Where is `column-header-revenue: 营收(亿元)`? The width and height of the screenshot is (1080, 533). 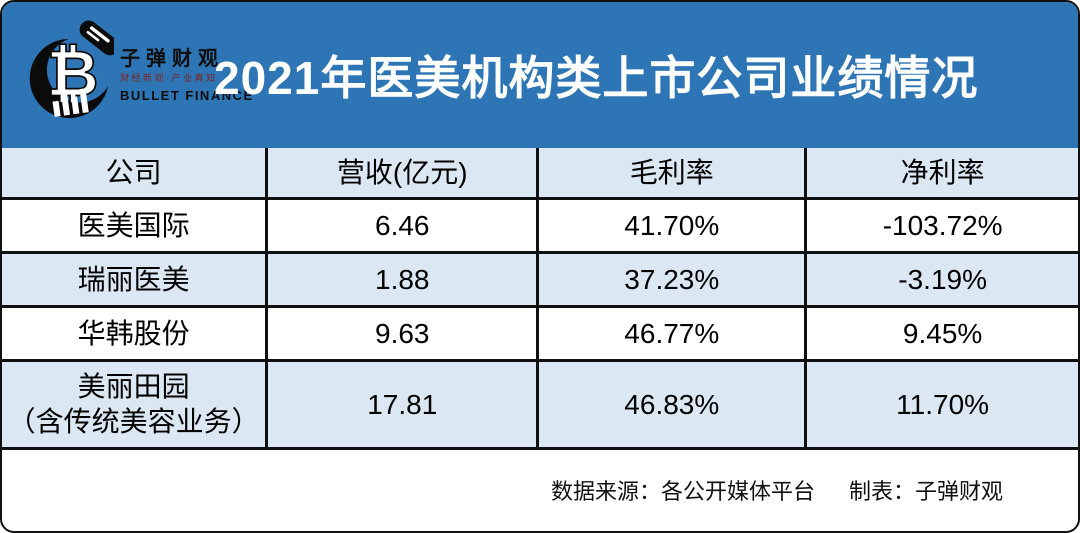 column-header-revenue: 营收(亿元) is located at coordinates (402, 174).